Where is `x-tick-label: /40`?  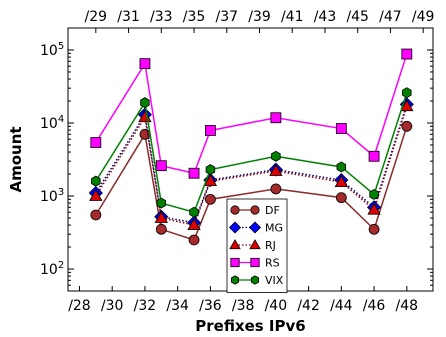 x-tick-label: /40 is located at coordinates (276, 306).